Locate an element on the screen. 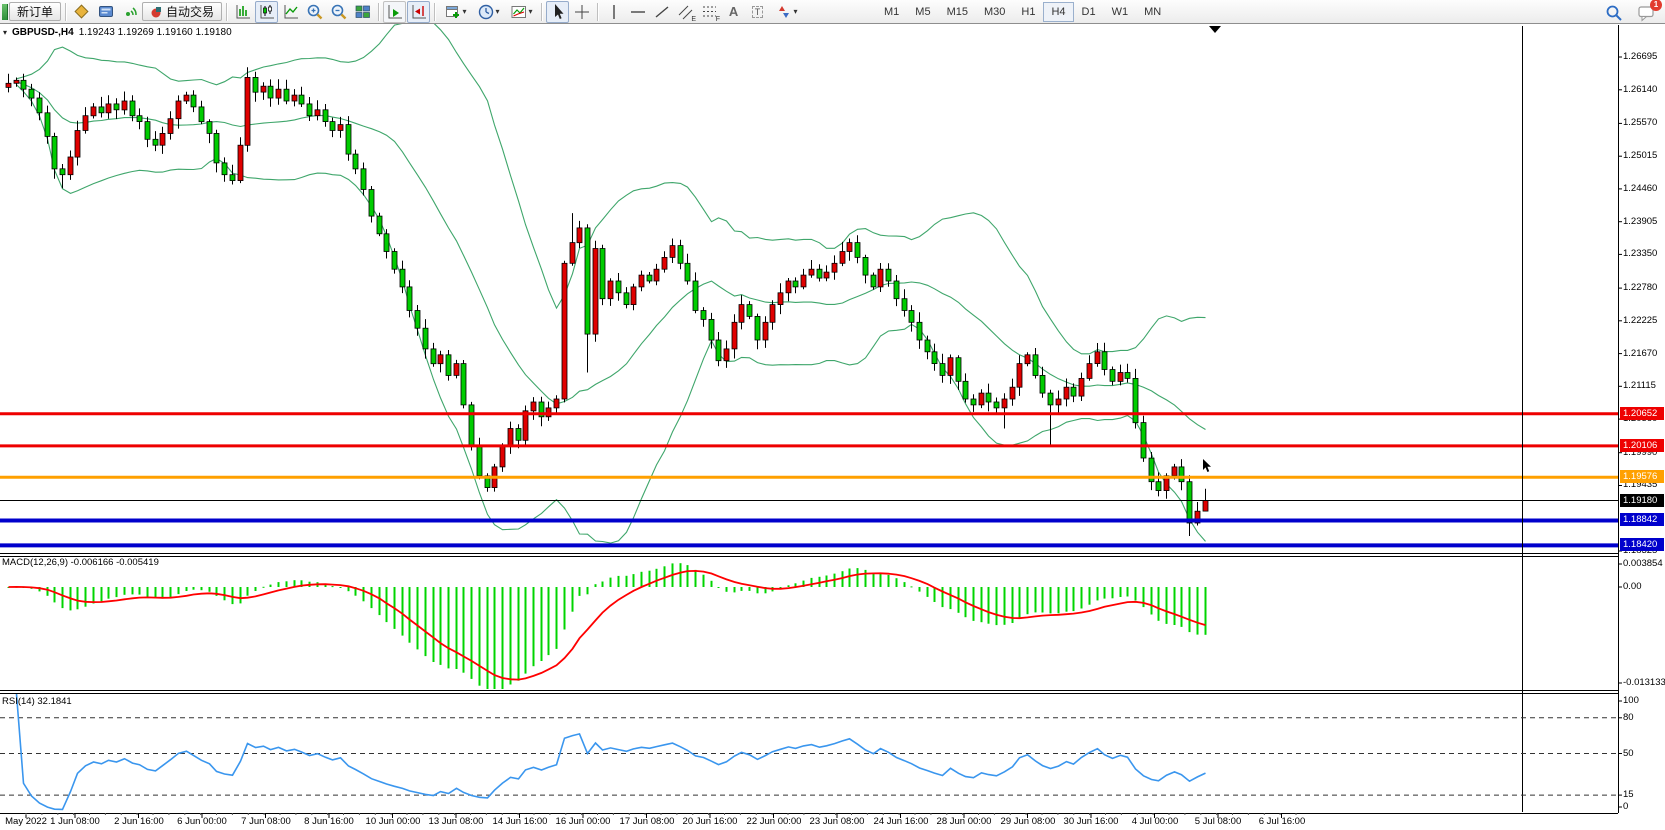 This screenshot has width=1665, height=830. tf-m30: M30 is located at coordinates (994, 12).